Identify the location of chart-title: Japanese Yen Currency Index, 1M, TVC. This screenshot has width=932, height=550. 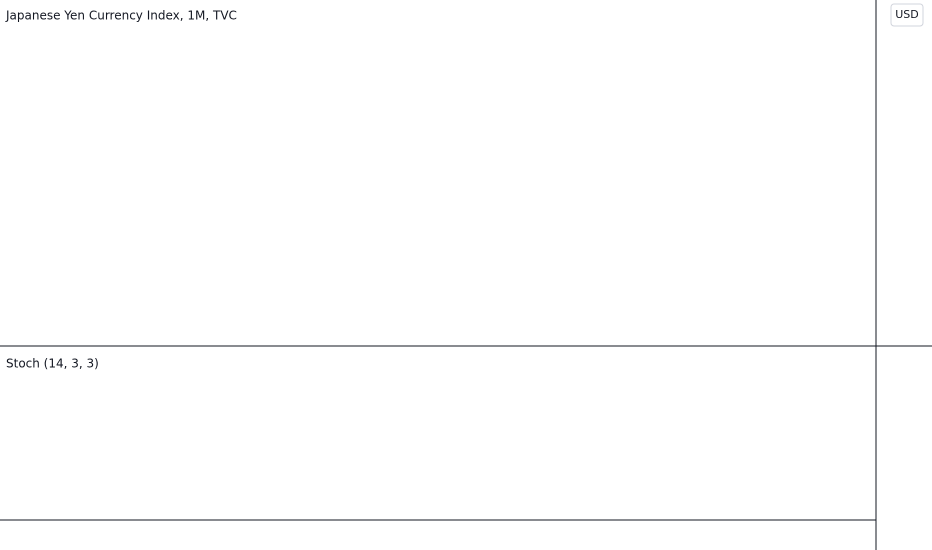
(121, 16).